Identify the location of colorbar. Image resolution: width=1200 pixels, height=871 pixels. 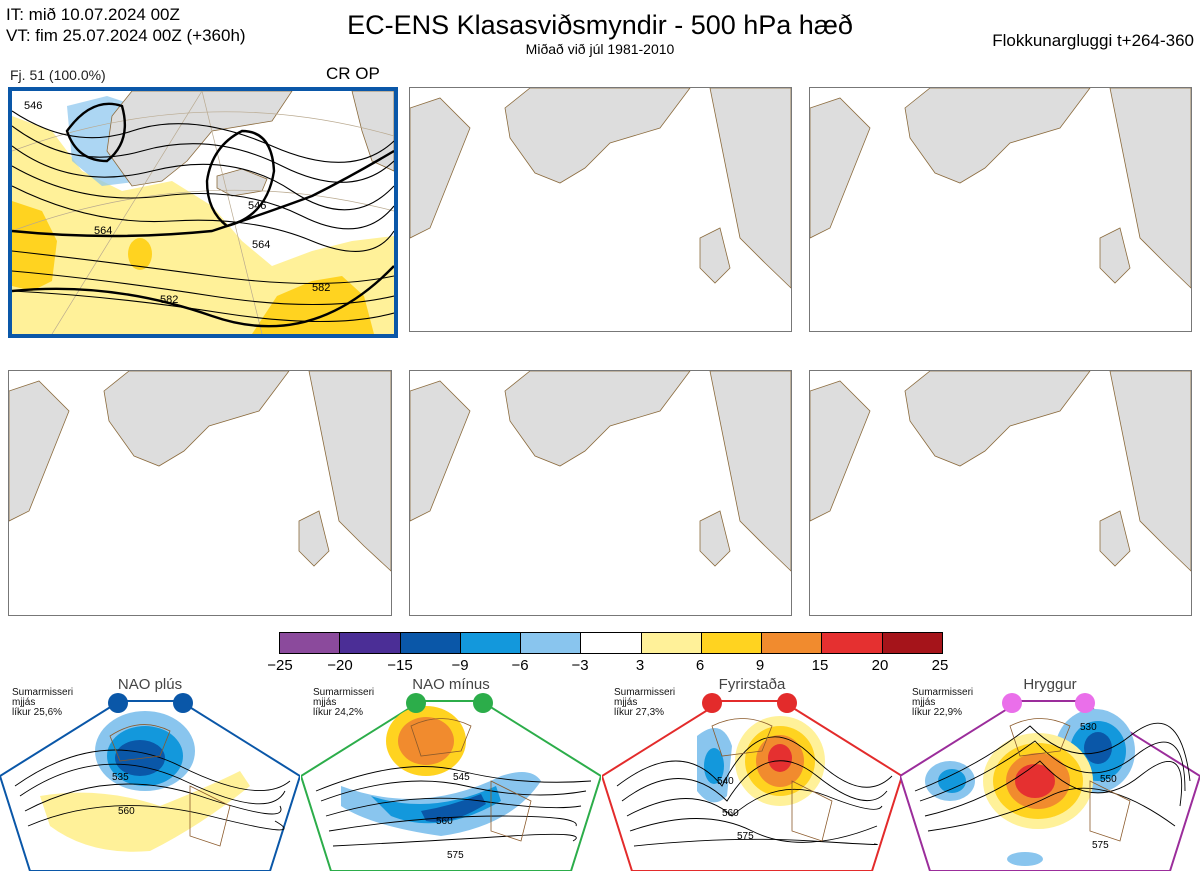
(611, 643).